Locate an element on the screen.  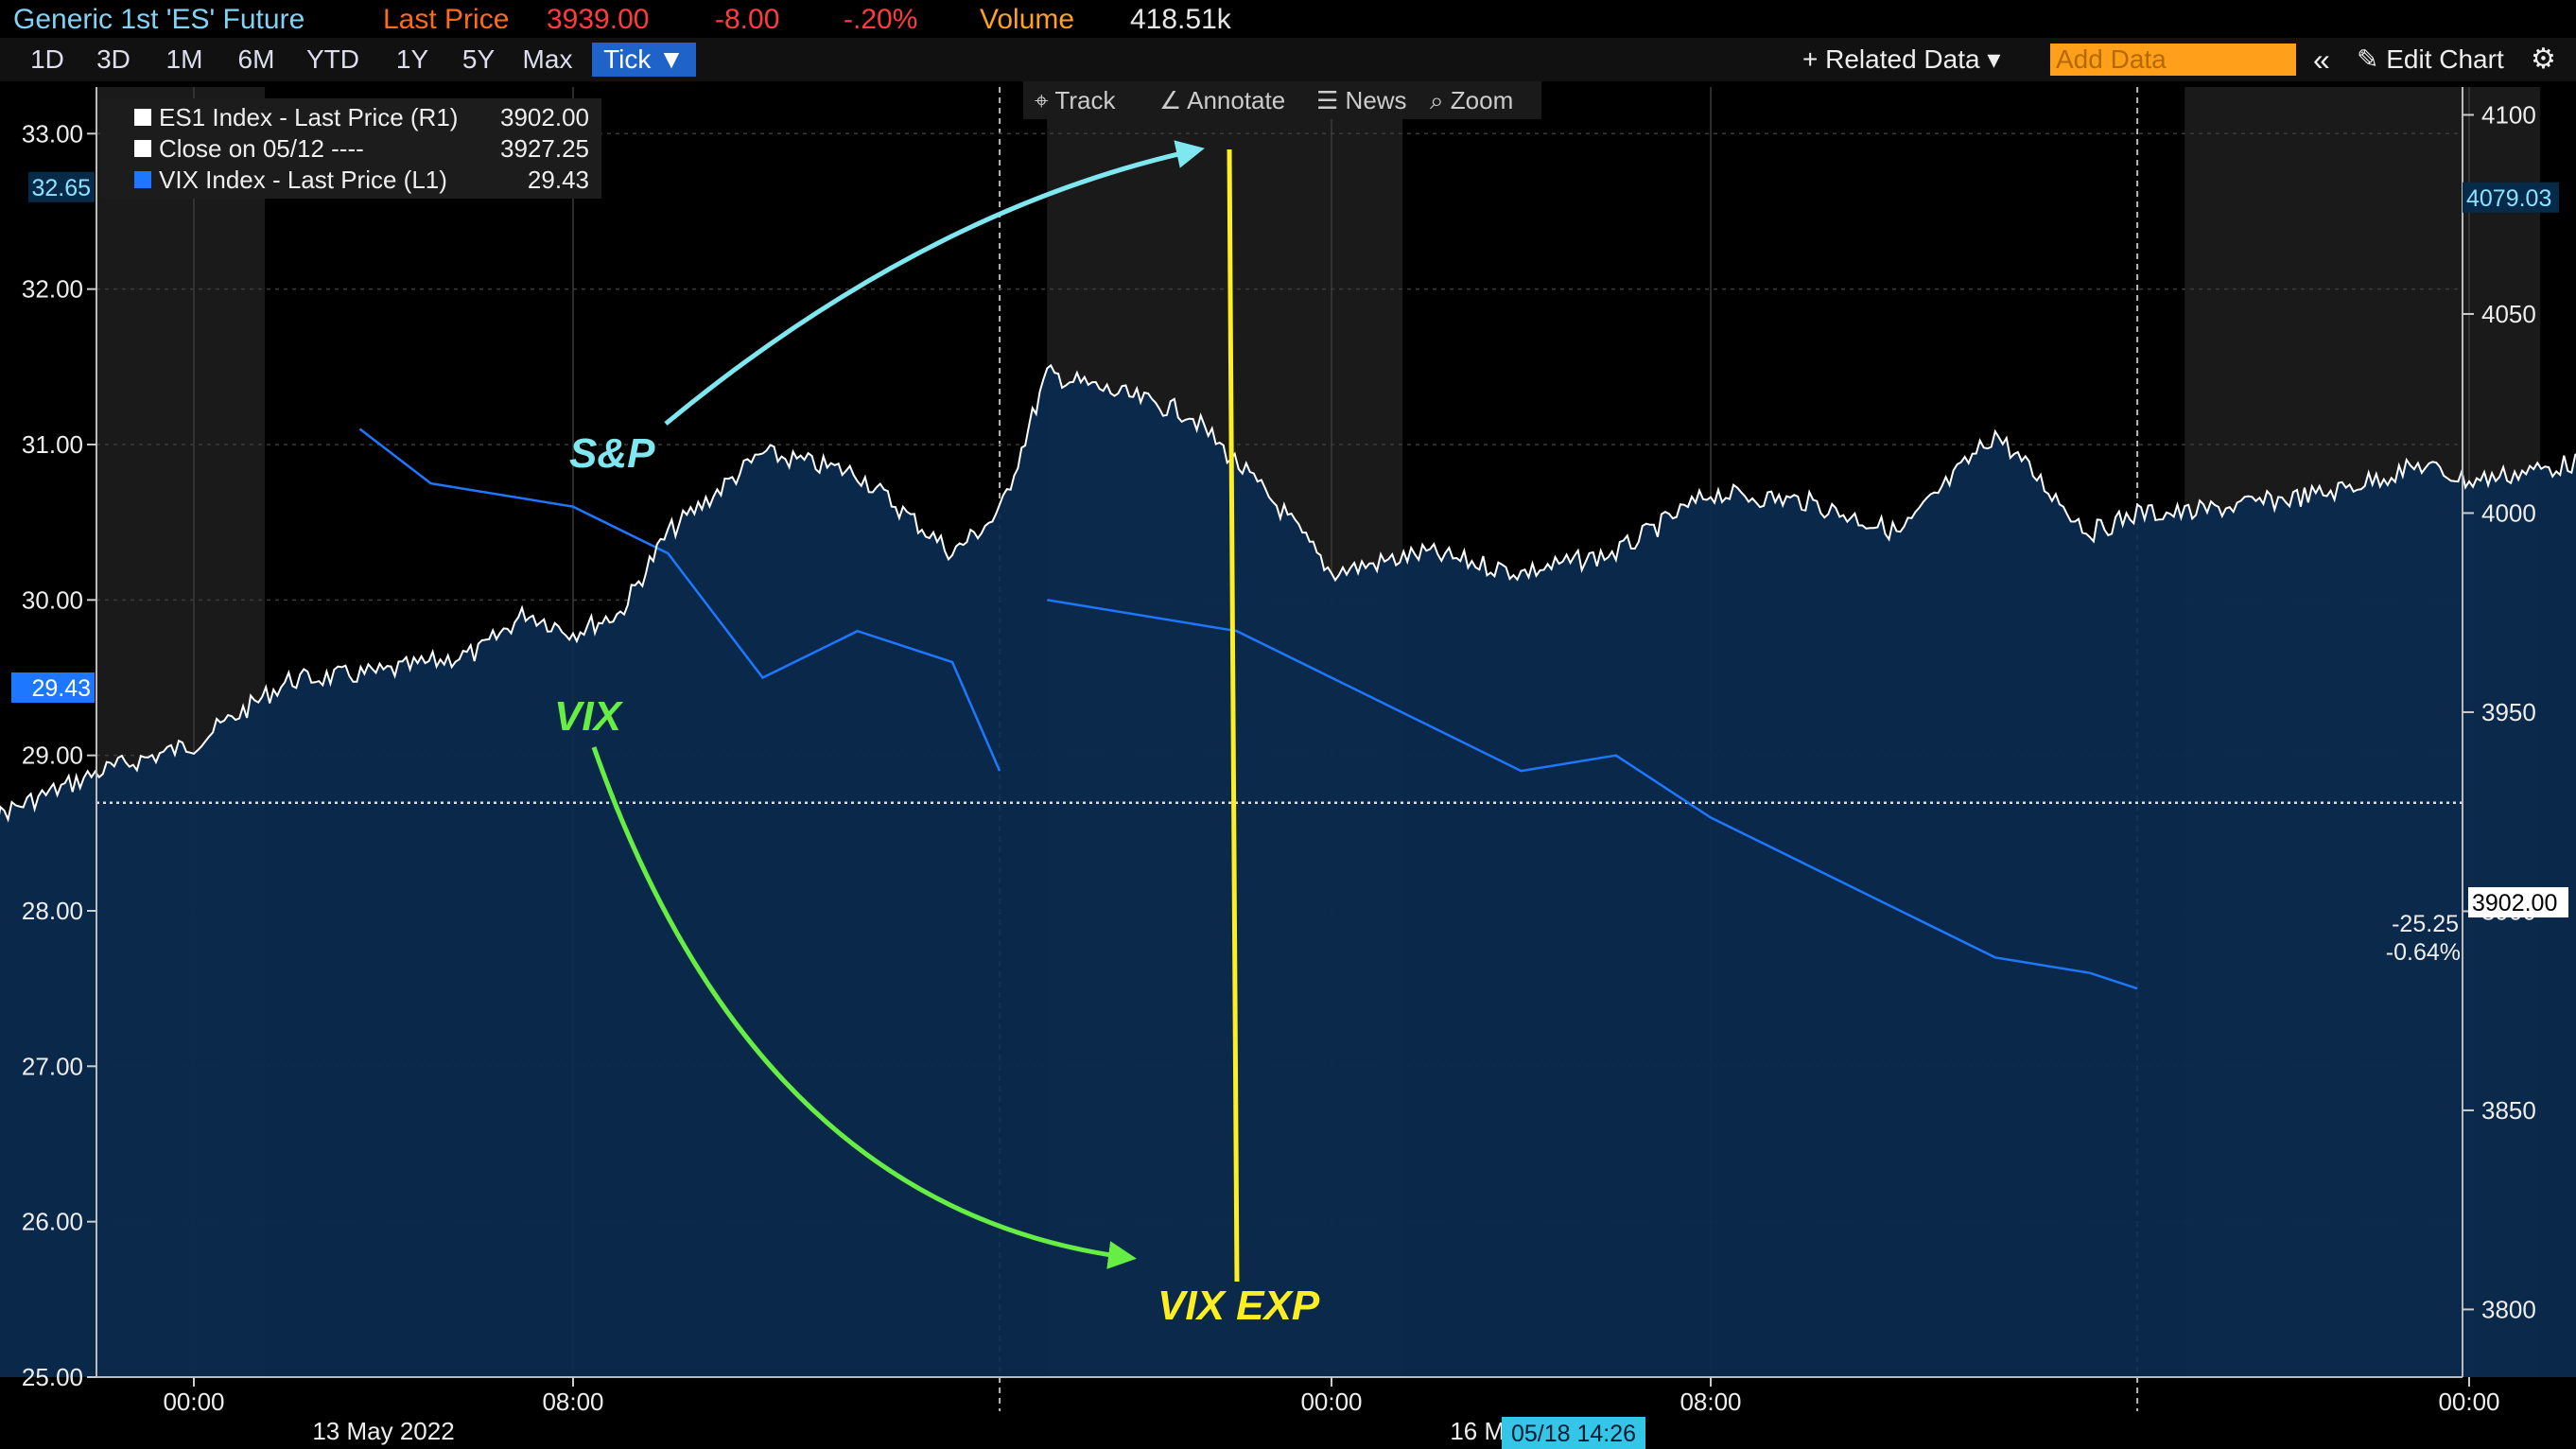
annotate-label: Annotate is located at coordinates (1236, 100).